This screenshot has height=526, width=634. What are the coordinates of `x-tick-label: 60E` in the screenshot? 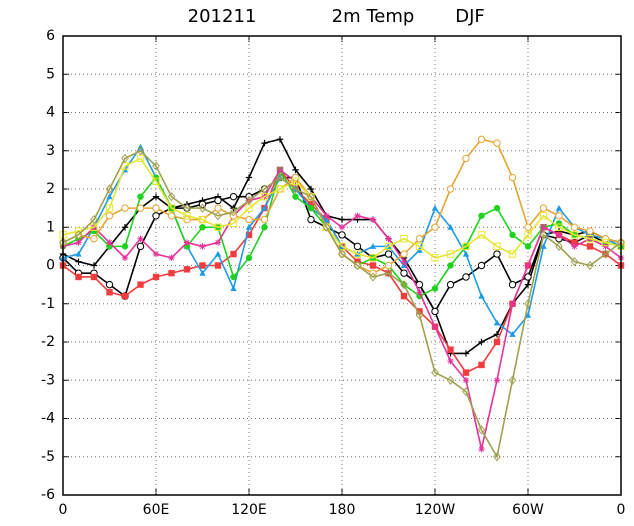 It's located at (156, 510).